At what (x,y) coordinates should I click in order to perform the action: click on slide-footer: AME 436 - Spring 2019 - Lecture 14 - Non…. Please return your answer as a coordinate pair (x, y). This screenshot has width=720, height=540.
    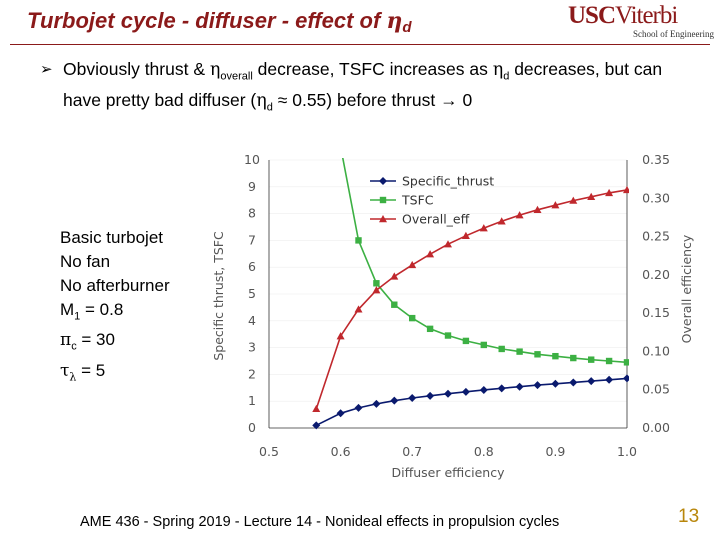
    Looking at the image, I should click on (320, 522).